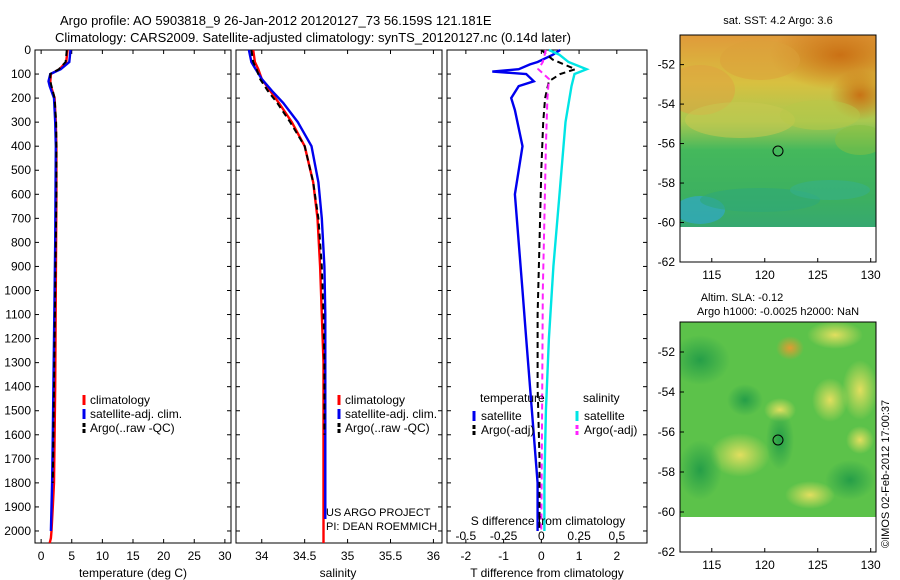 The image size is (900, 580). What do you see at coordinates (504, 536) in the screenshot?
I see `x2-tick-label: -0.25` at bounding box center [504, 536].